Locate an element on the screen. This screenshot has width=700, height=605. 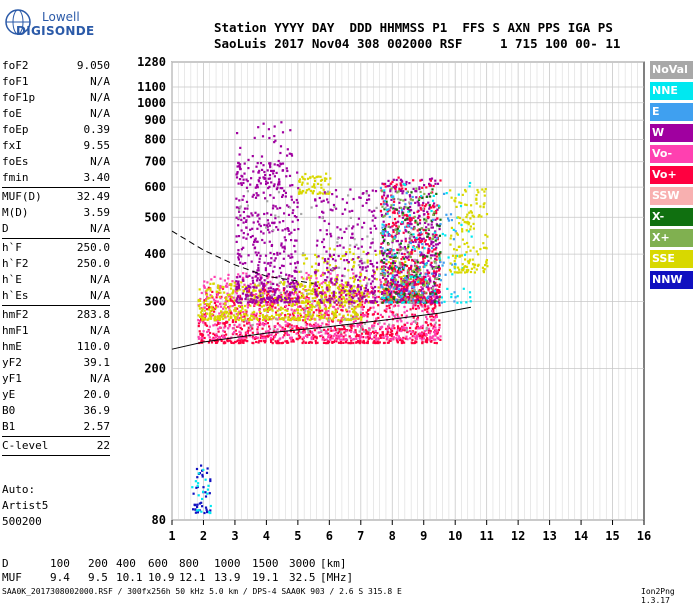
legend-item-vo: Vo+ is located at coordinates (671, 175).